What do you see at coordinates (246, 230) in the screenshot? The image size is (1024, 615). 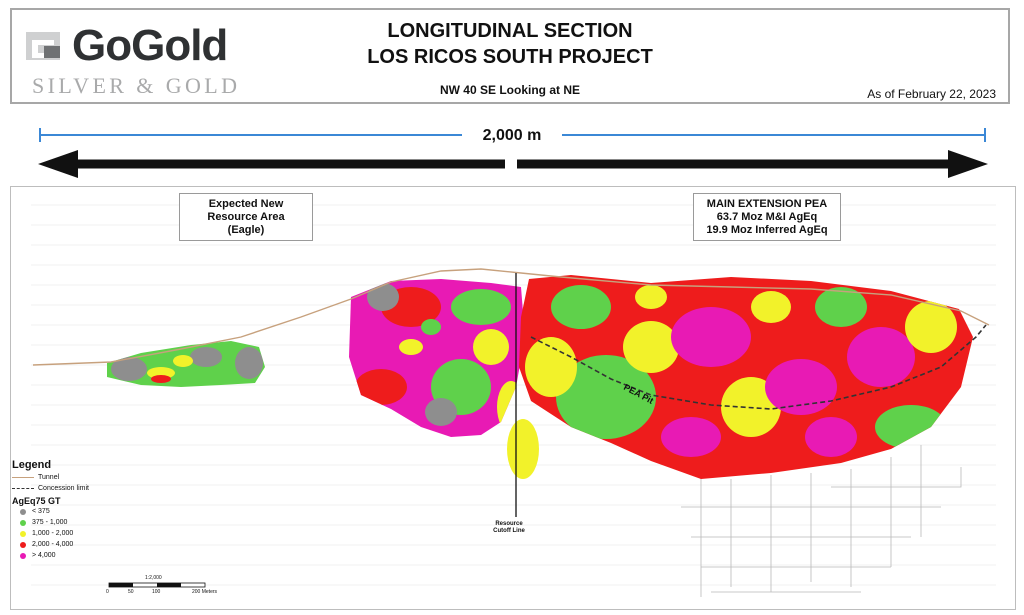 I see `eagle-box-line3: (Eagle)` at bounding box center [246, 230].